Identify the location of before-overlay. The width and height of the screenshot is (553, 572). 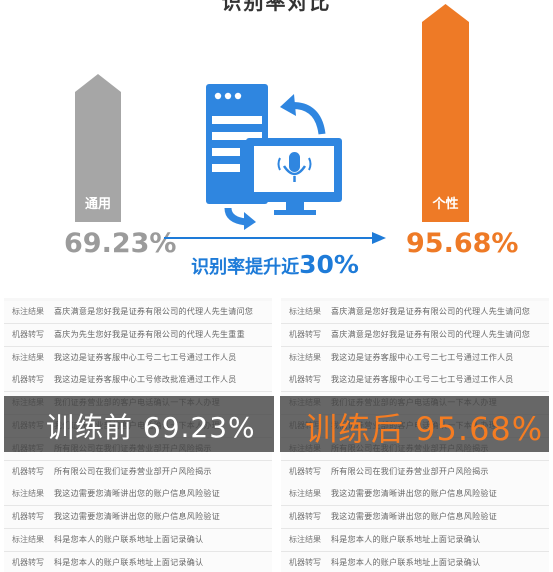
(139, 424).